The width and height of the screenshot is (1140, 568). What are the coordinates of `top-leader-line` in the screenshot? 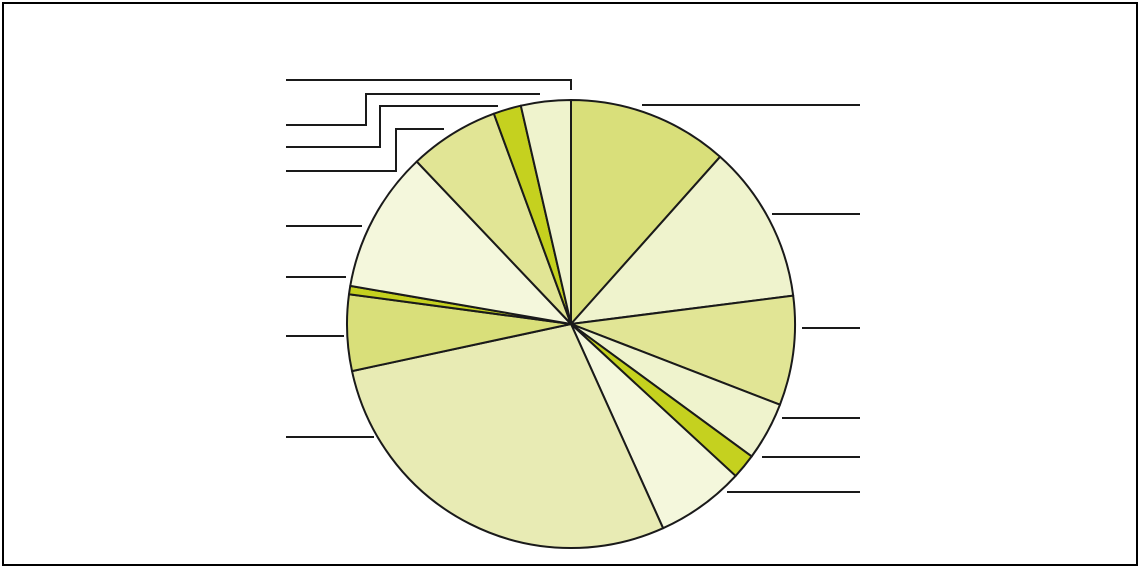 It's located at (429, 84).